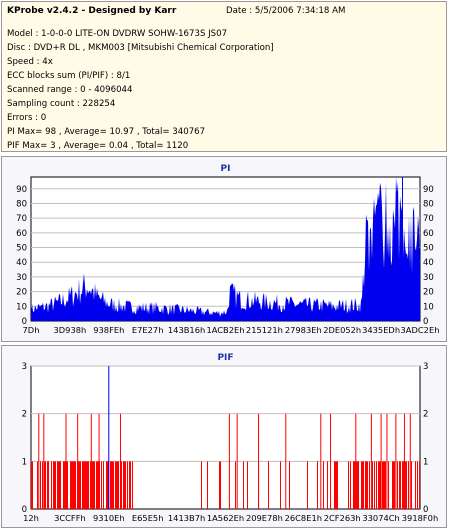 The image size is (450, 529). I want to click on pif-y-tick-left-3: 3, so click(24, 367).